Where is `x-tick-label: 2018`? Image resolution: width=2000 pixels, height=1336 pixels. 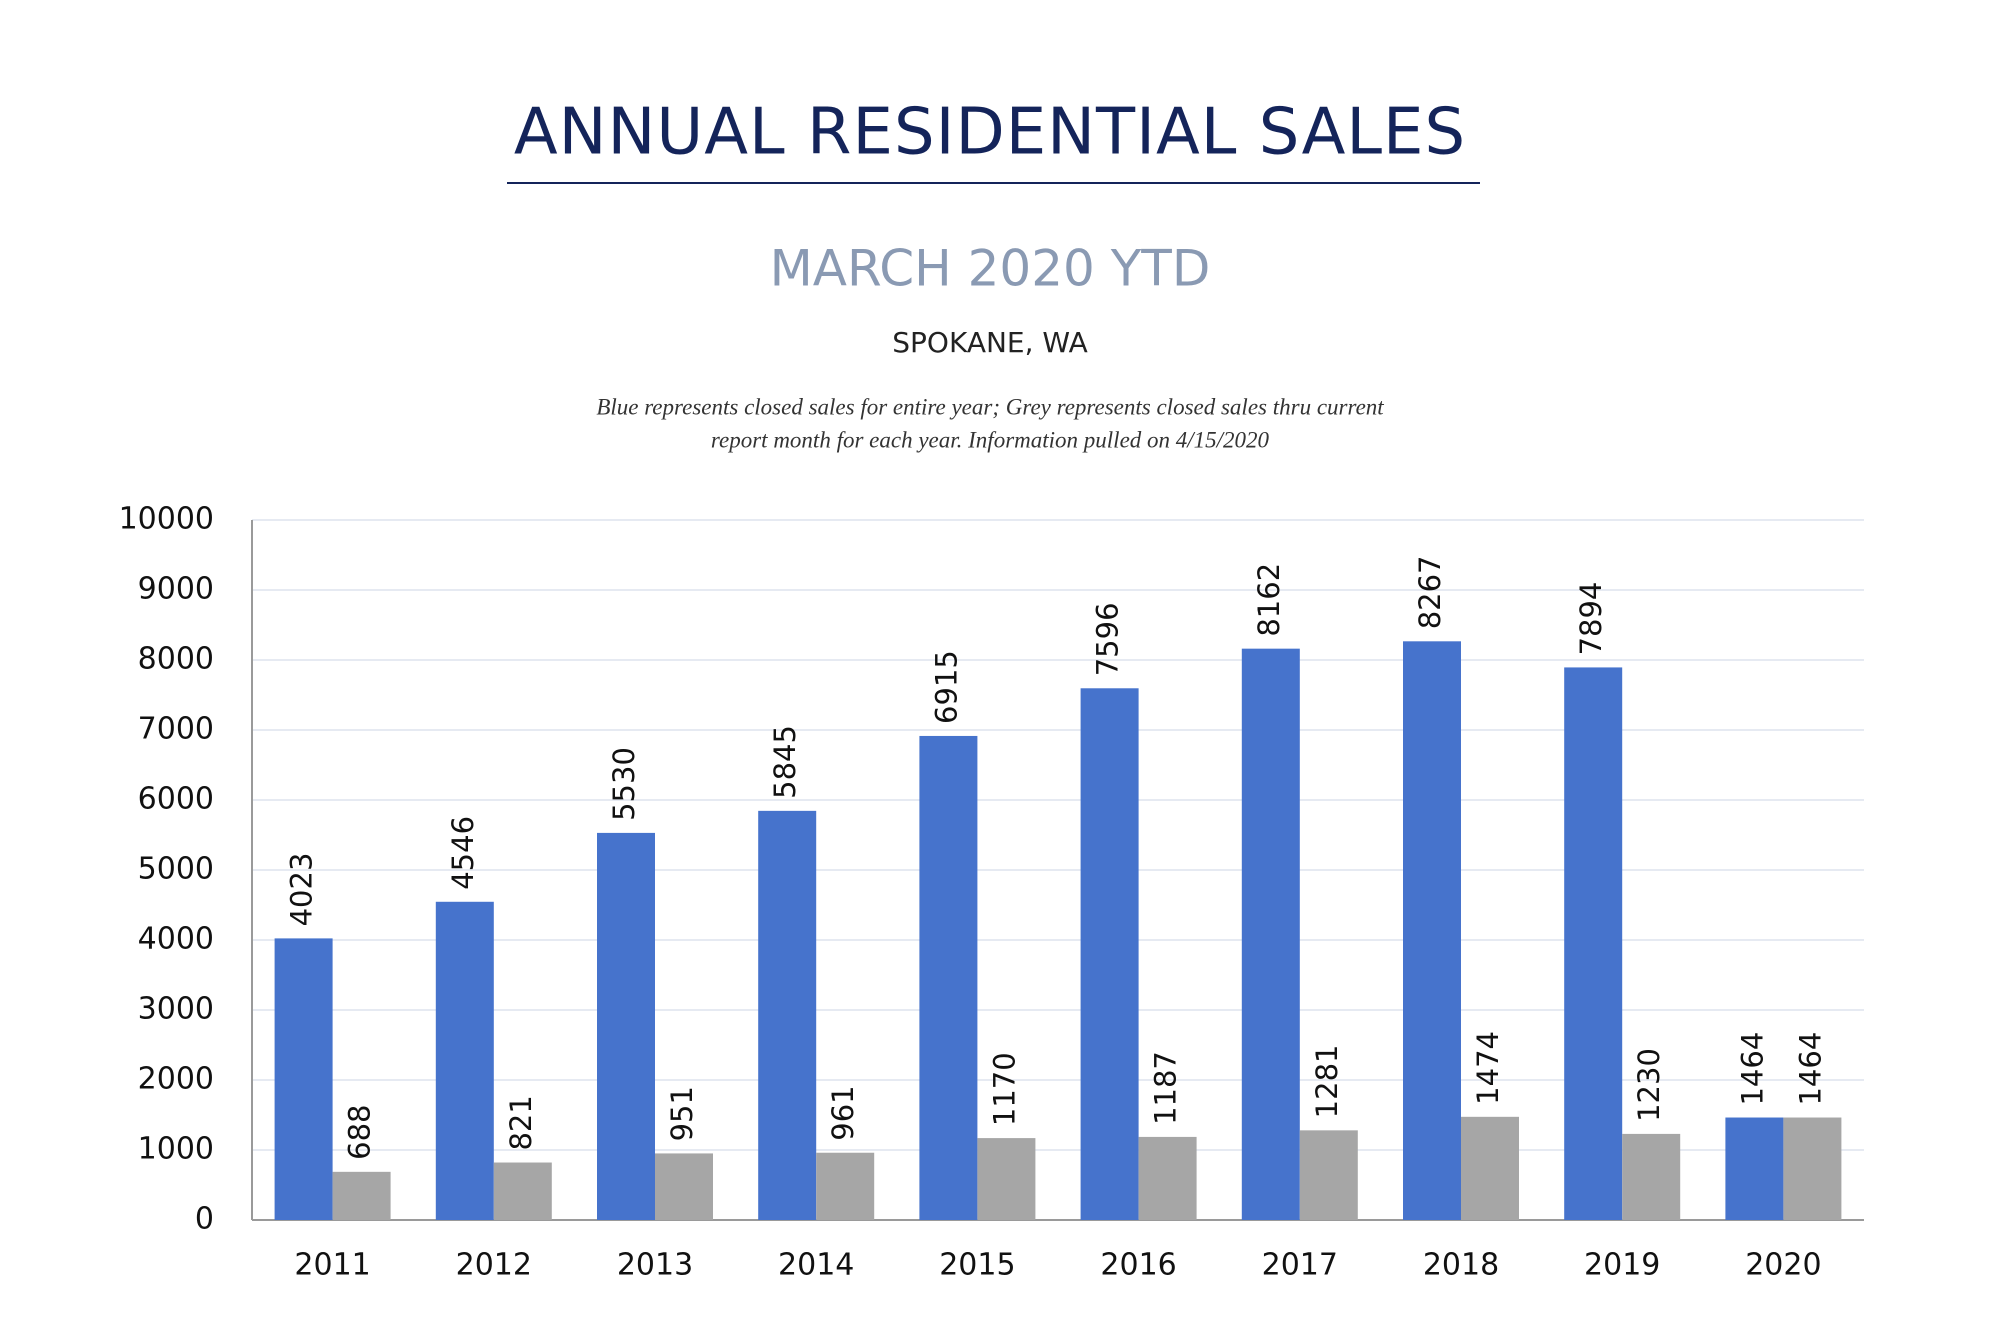
x-tick-label: 2018 is located at coordinates (1461, 1265).